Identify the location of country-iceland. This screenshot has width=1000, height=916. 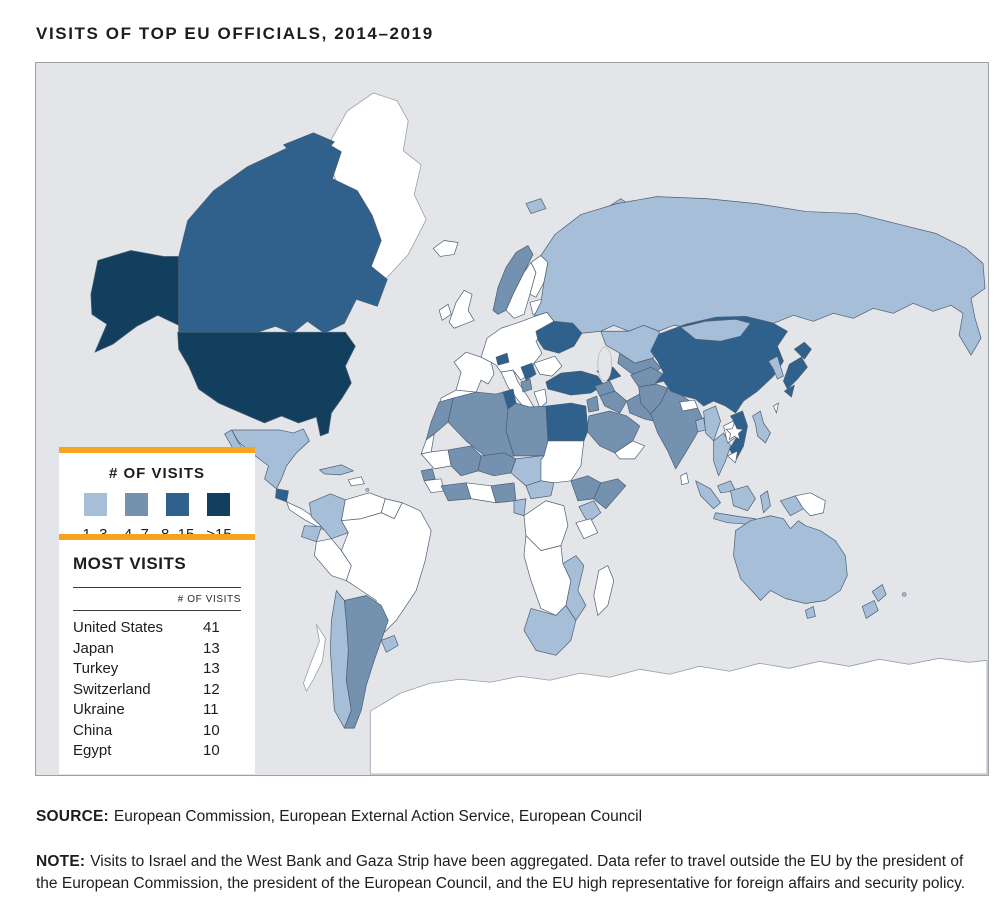
(445, 248).